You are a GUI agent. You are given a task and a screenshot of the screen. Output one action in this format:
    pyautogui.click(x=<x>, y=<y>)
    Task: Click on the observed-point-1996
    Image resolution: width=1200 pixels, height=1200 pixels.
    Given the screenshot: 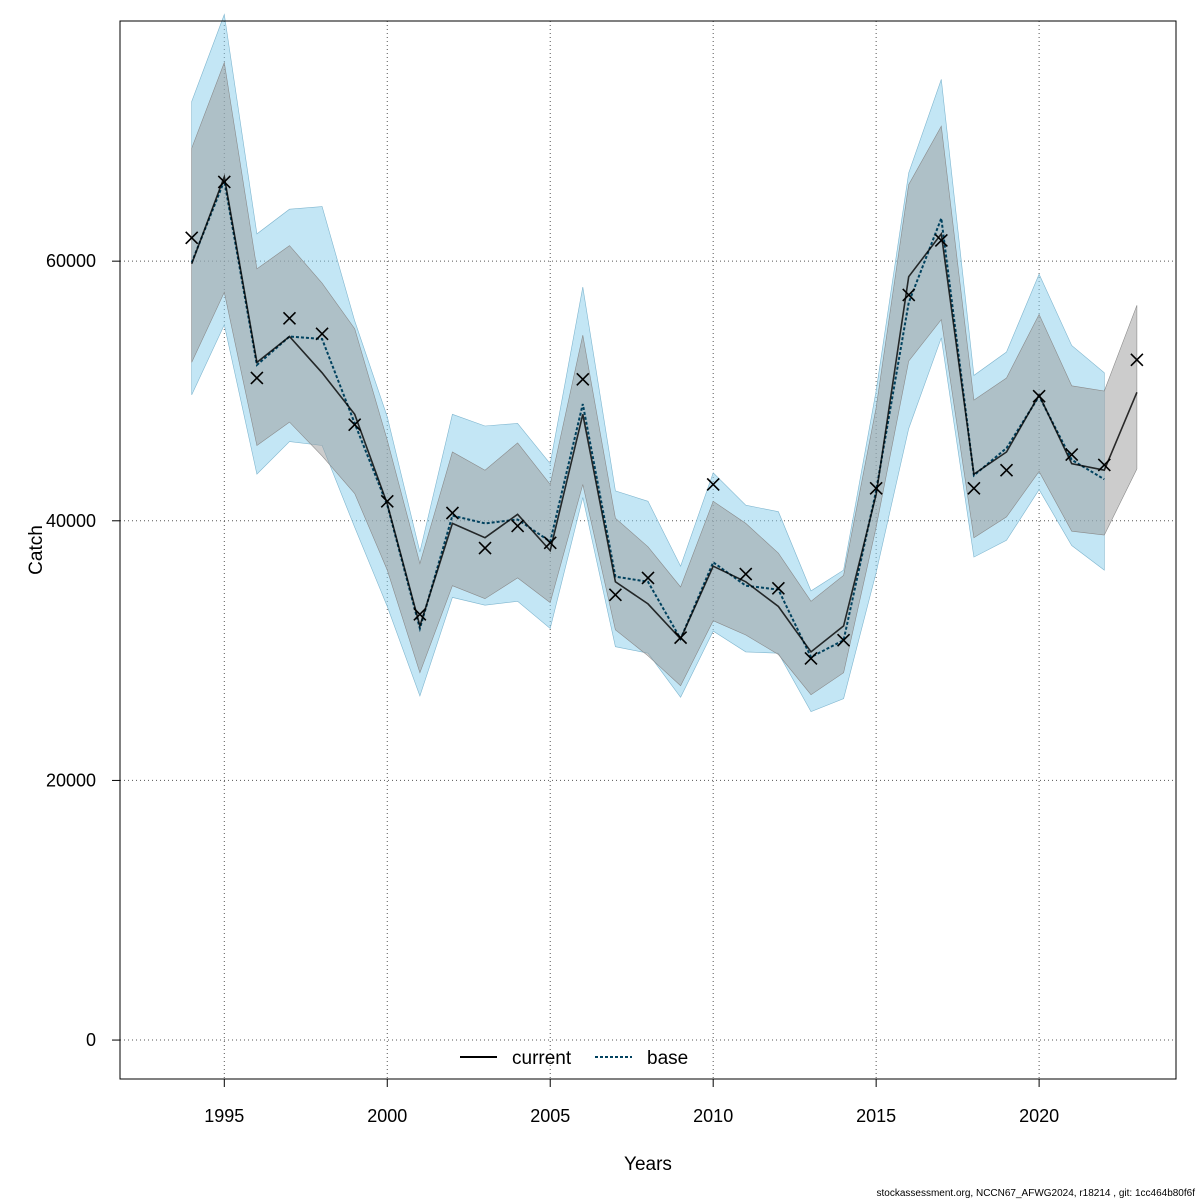 What is the action you would take?
    pyautogui.click(x=257, y=378)
    